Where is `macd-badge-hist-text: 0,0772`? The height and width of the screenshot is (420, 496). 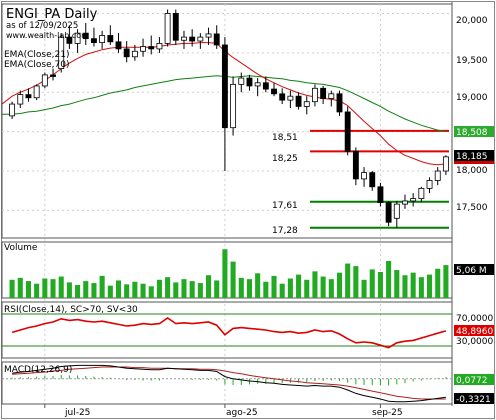
macd-badge-hist-text: 0,0772 is located at coordinates (472, 381).